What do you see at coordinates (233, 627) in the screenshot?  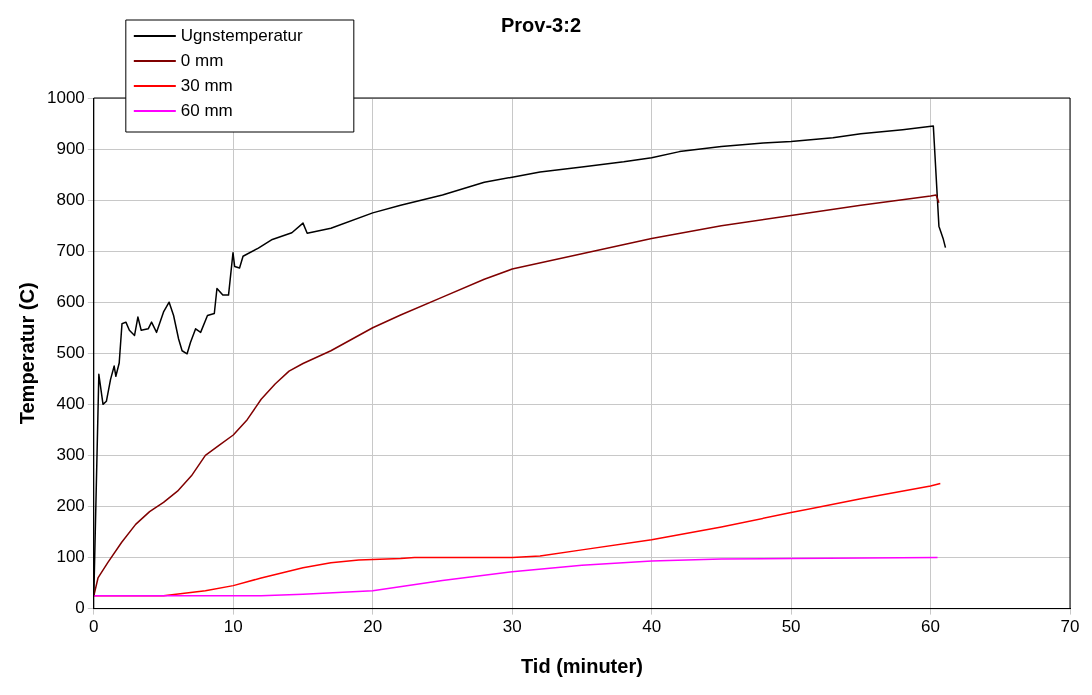 I see `x-tick-label: 10` at bounding box center [233, 627].